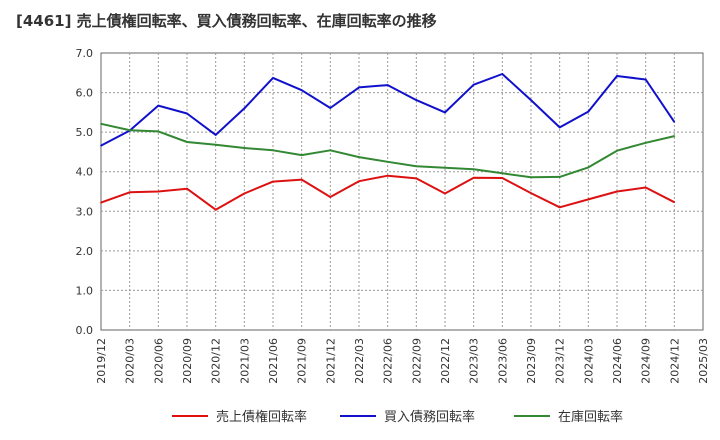 The image size is (720, 440). I want to click on y-tick-label: 3.0, so click(85, 211).